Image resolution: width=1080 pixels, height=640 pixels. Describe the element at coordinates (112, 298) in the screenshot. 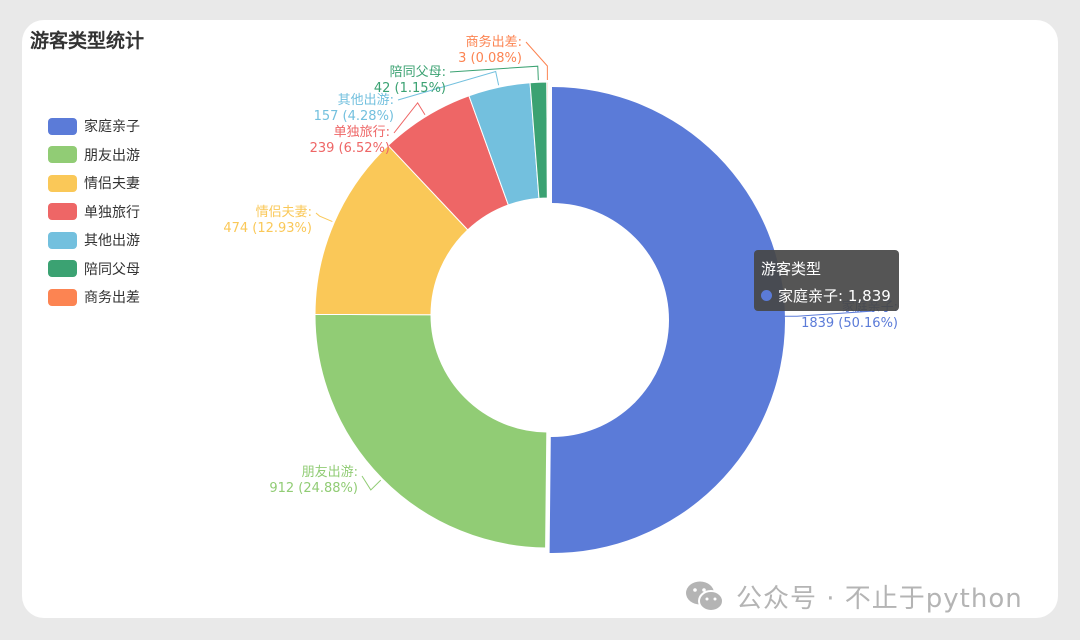

I see `legend-label: 商务出差` at that location.